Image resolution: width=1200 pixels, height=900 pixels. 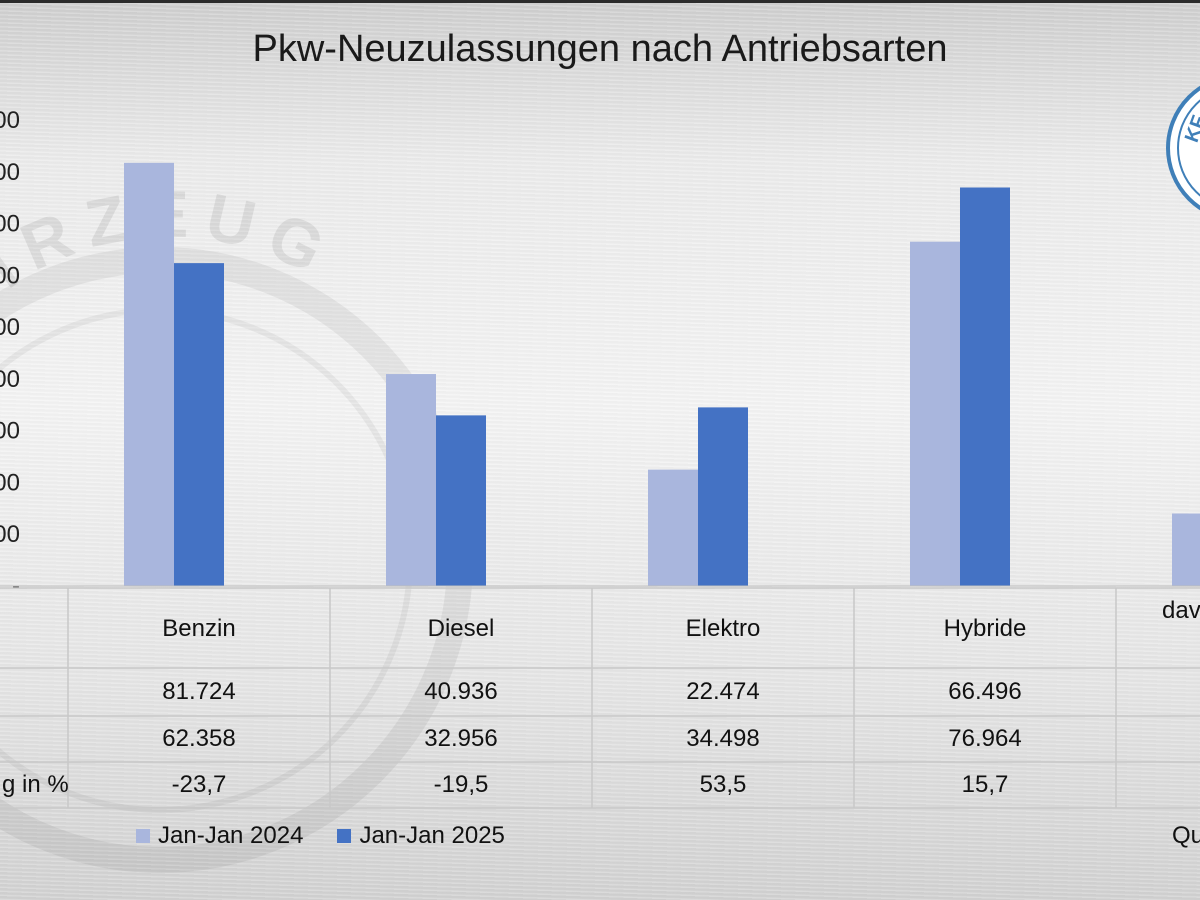 What do you see at coordinates (600, 49) in the screenshot?
I see `chart-title: Pkw-Neuzulassungen nach Antriebsarten` at bounding box center [600, 49].